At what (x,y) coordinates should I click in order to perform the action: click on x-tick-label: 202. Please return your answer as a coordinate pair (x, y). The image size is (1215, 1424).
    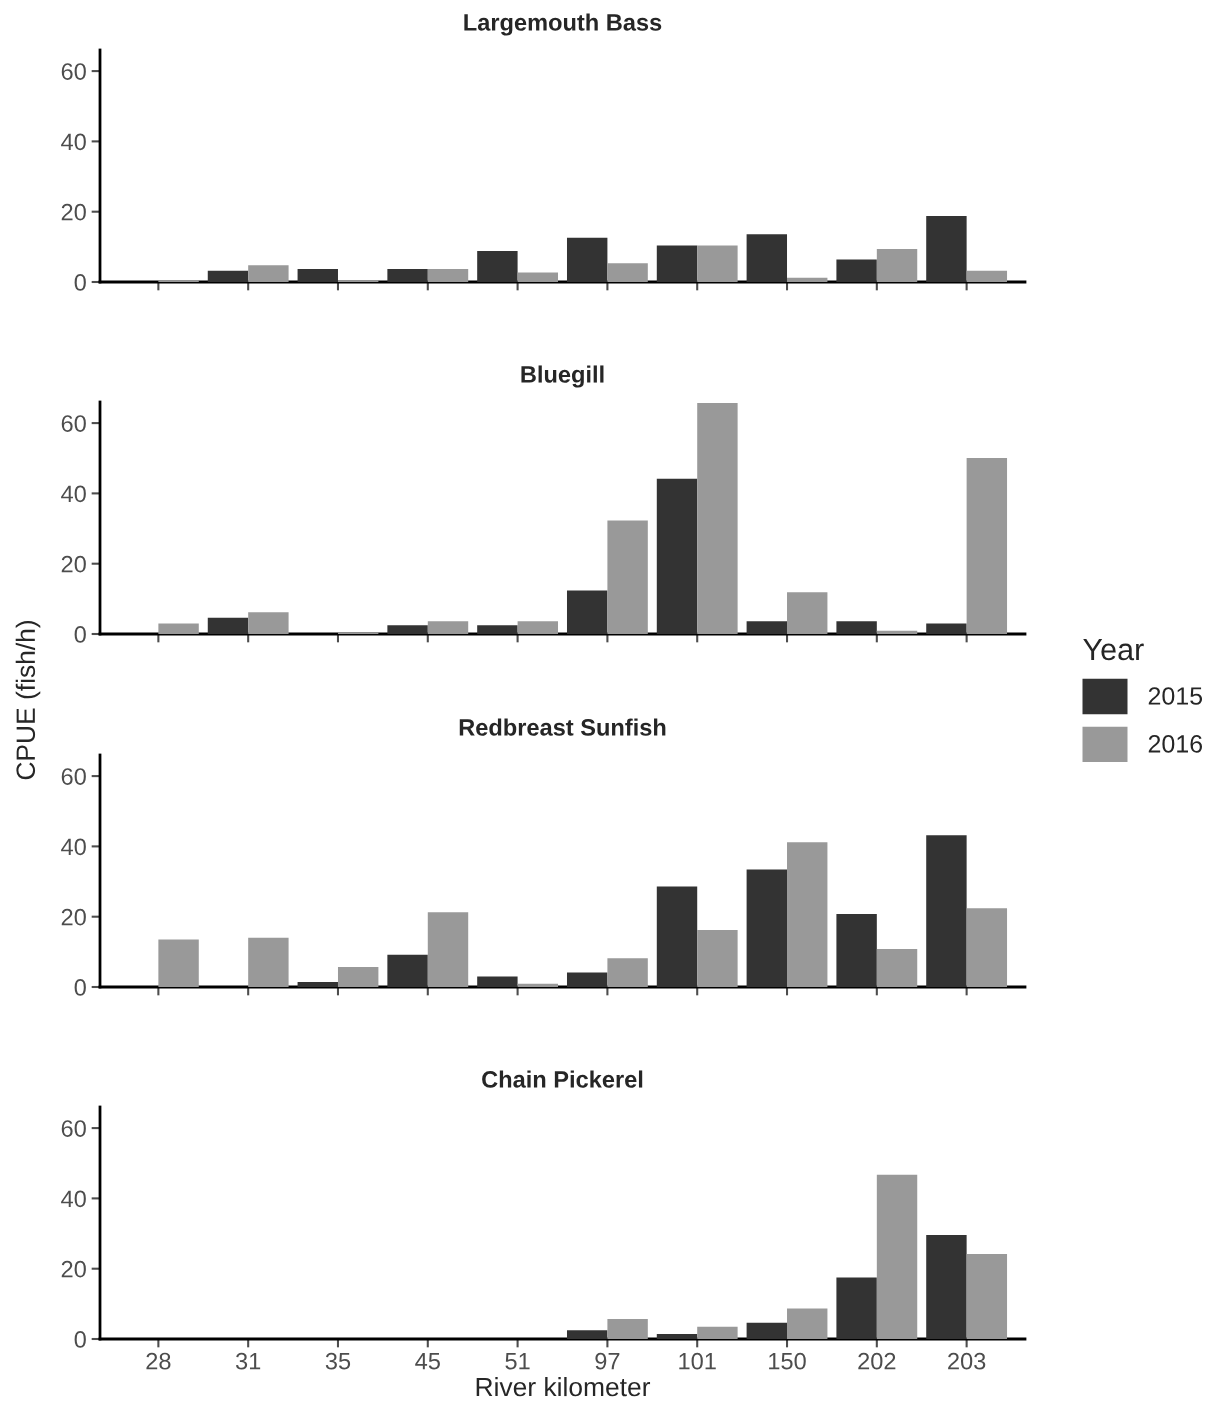
    Looking at the image, I should click on (877, 1361).